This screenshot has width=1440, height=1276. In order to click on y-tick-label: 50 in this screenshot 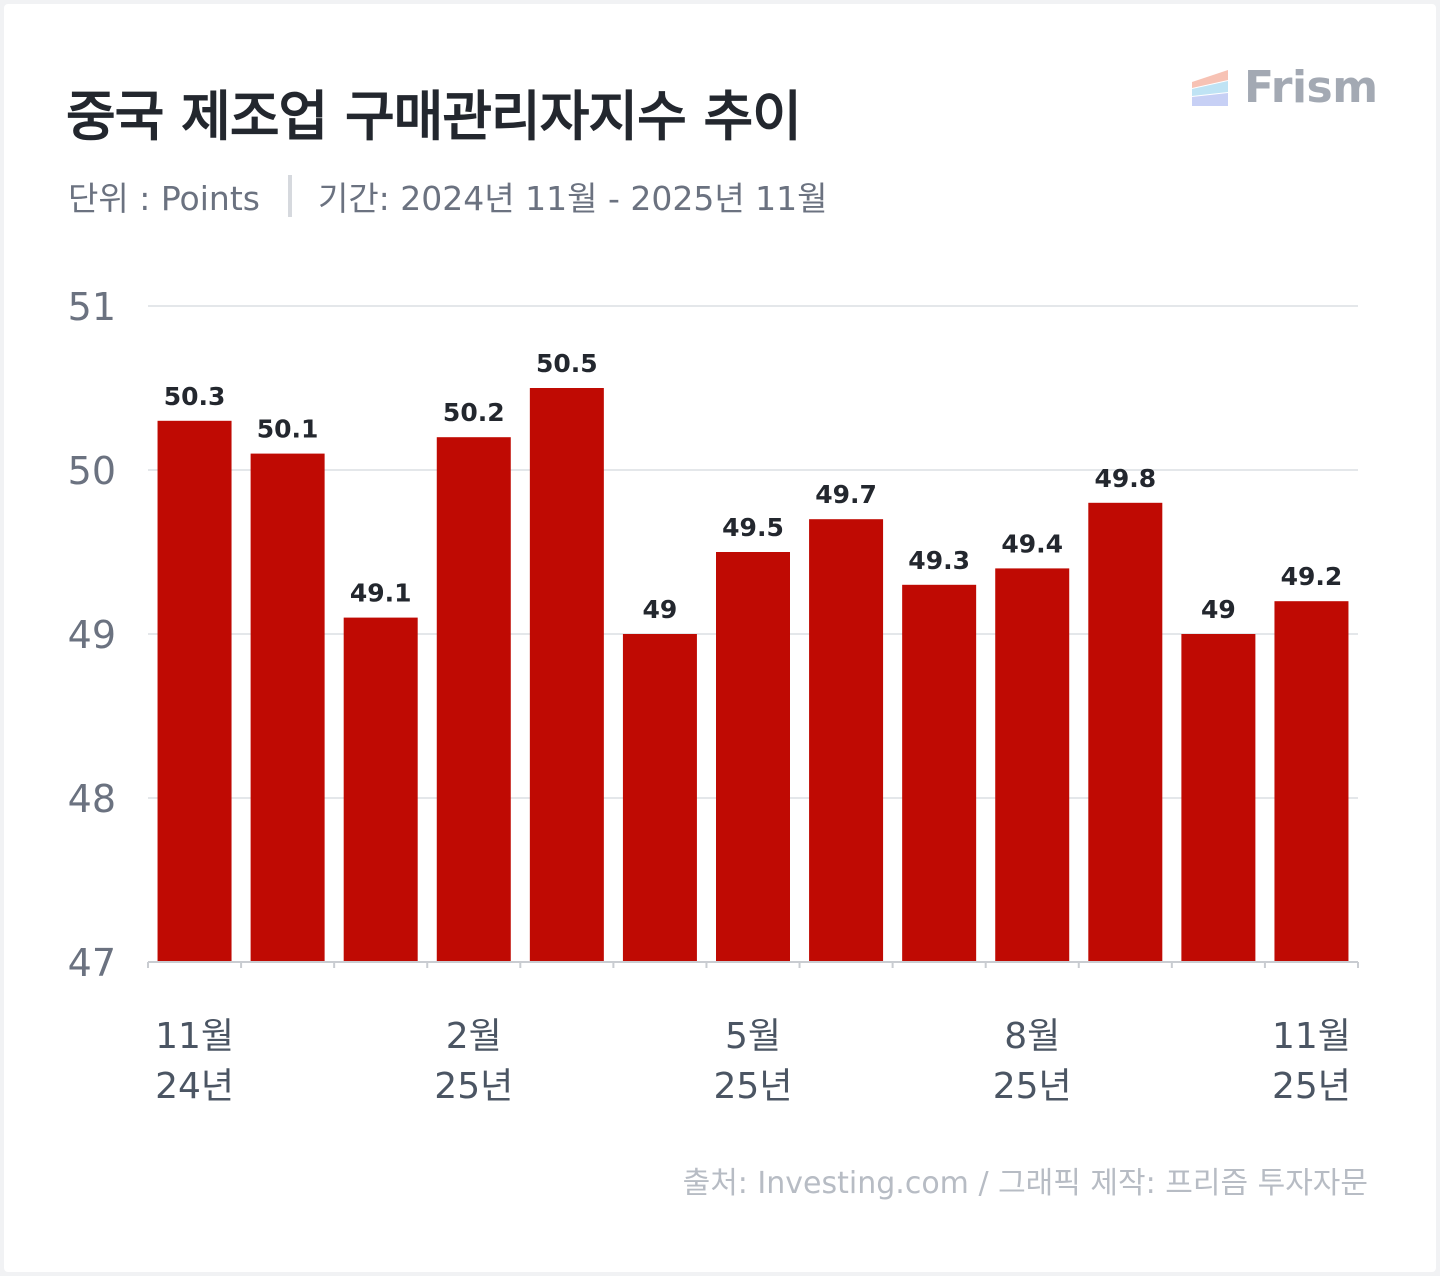, I will do `click(92, 471)`.